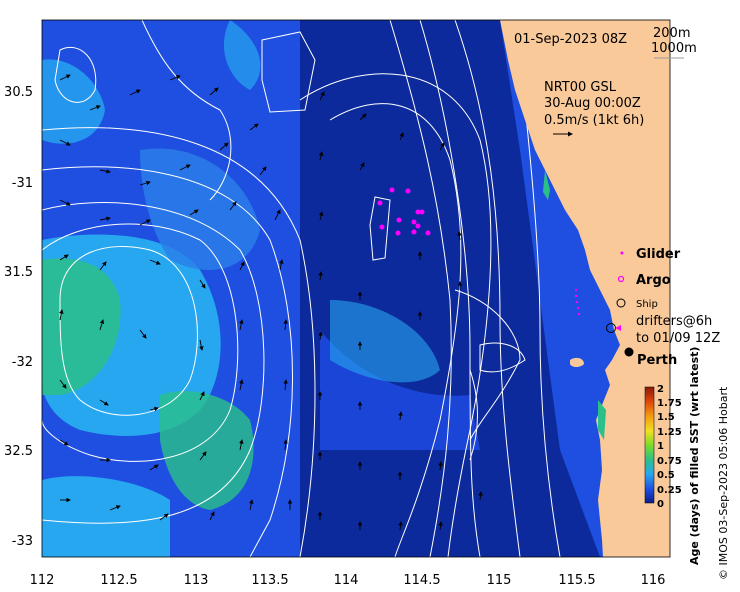  I want to click on ship-legend-marker, so click(621, 303).